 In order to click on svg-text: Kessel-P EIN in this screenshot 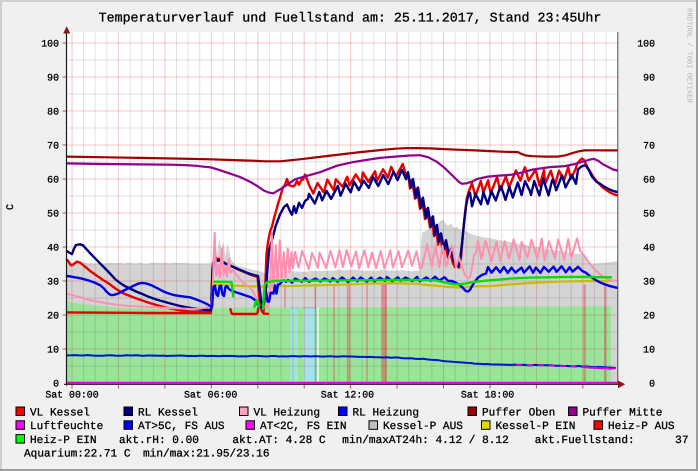, I will do `click(536, 426)`.